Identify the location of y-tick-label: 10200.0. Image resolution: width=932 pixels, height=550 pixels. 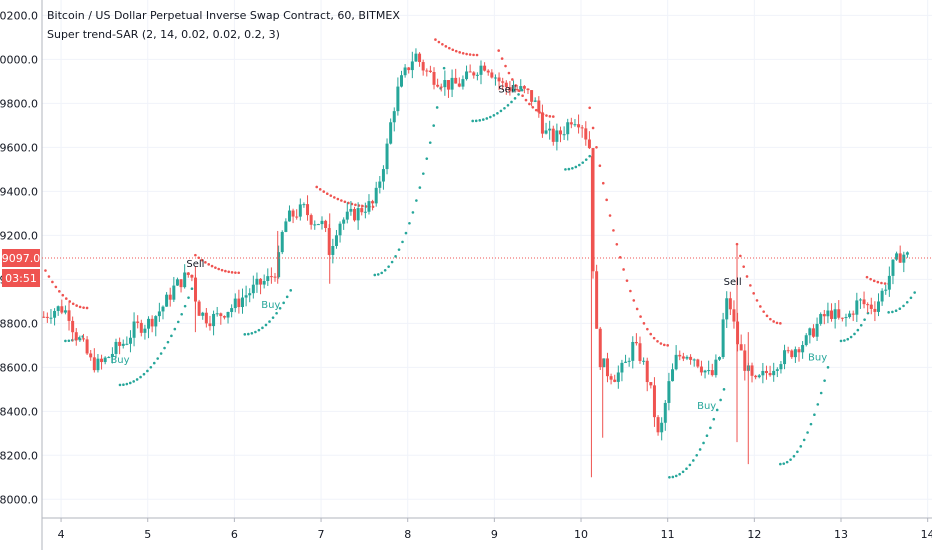
(19, 15).